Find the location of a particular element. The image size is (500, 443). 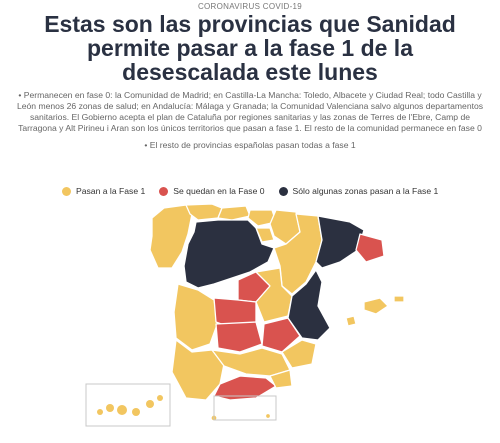

region-mallorca is located at coordinates (376, 306).